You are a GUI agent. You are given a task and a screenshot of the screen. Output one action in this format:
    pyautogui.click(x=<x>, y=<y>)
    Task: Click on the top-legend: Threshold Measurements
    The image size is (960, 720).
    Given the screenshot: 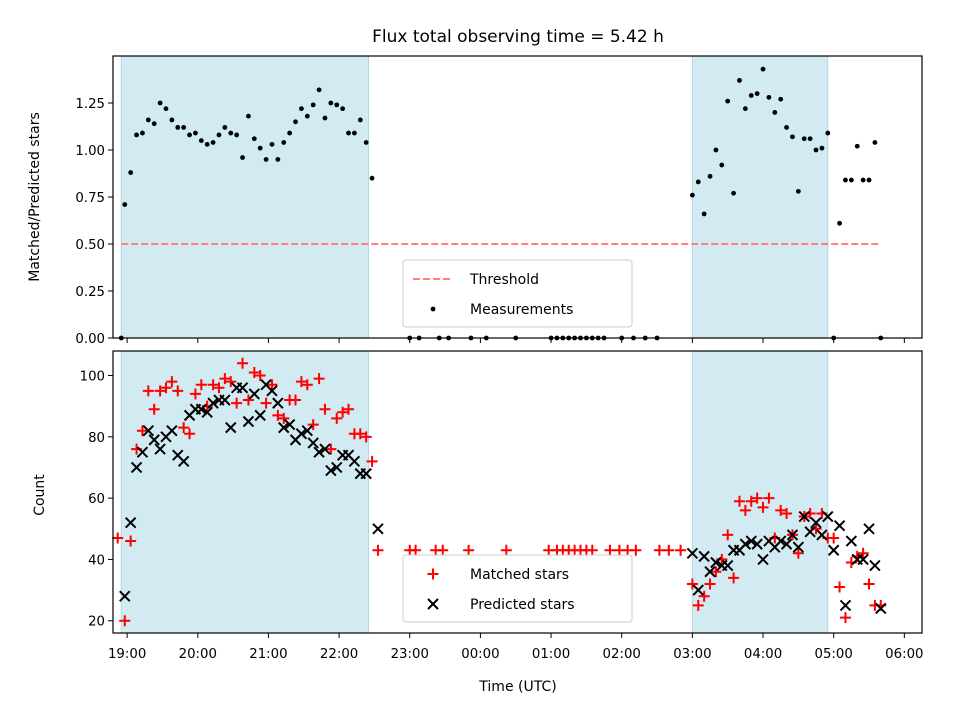 What is the action you would take?
    pyautogui.click(x=517, y=293)
    